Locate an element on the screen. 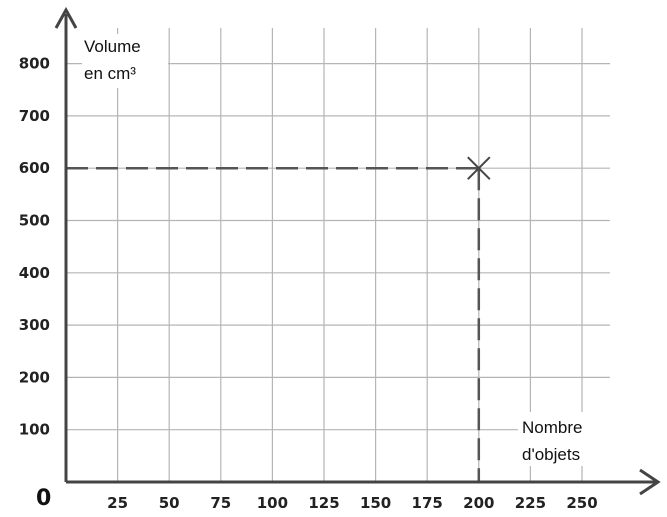 This screenshot has height=517, width=667. ylabel-line2: en cm³ is located at coordinates (110, 73).